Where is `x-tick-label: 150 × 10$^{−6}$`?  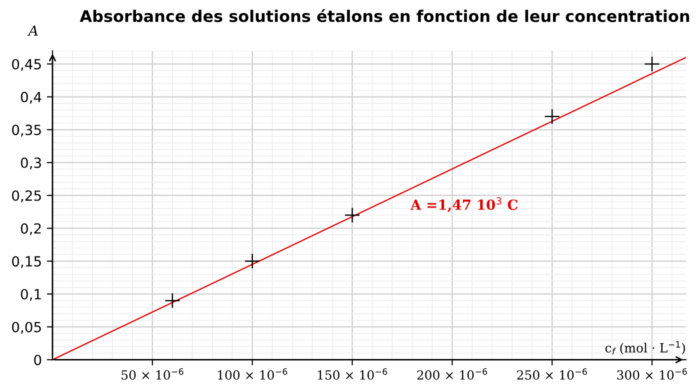 x-tick-label: 150 × 10$^{−6}$ is located at coordinates (353, 374).